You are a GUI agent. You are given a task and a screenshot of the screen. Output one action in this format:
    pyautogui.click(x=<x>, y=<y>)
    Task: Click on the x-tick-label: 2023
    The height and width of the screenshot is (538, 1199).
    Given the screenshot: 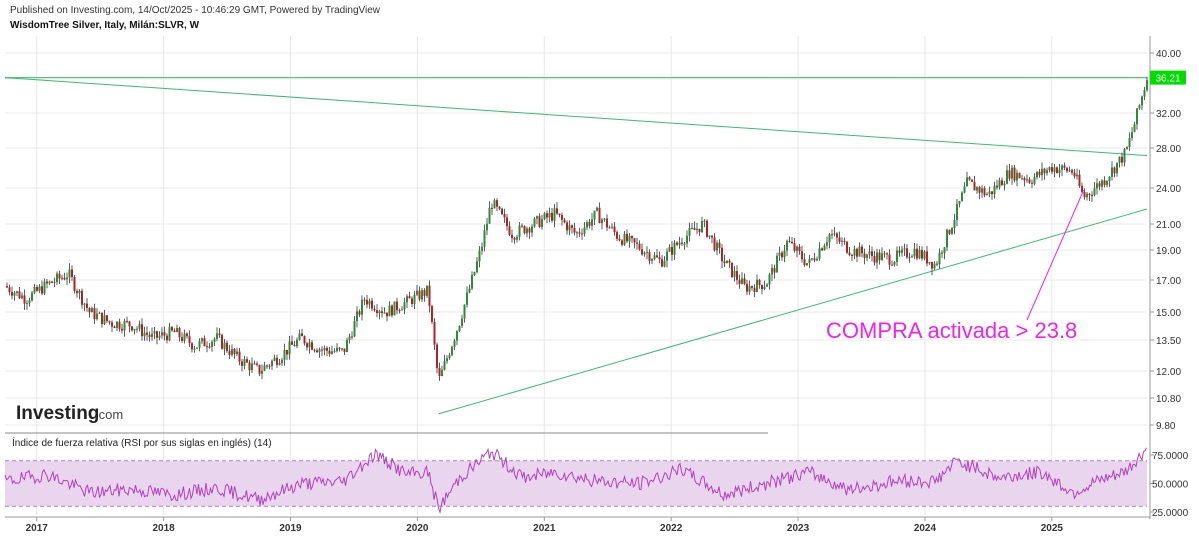 What is the action you would take?
    pyautogui.click(x=798, y=528)
    